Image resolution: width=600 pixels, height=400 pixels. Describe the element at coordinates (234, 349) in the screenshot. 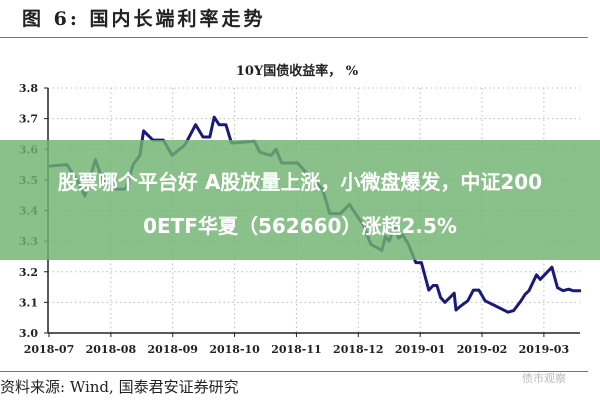

I see `x-tick-label: 2018-10` at that location.